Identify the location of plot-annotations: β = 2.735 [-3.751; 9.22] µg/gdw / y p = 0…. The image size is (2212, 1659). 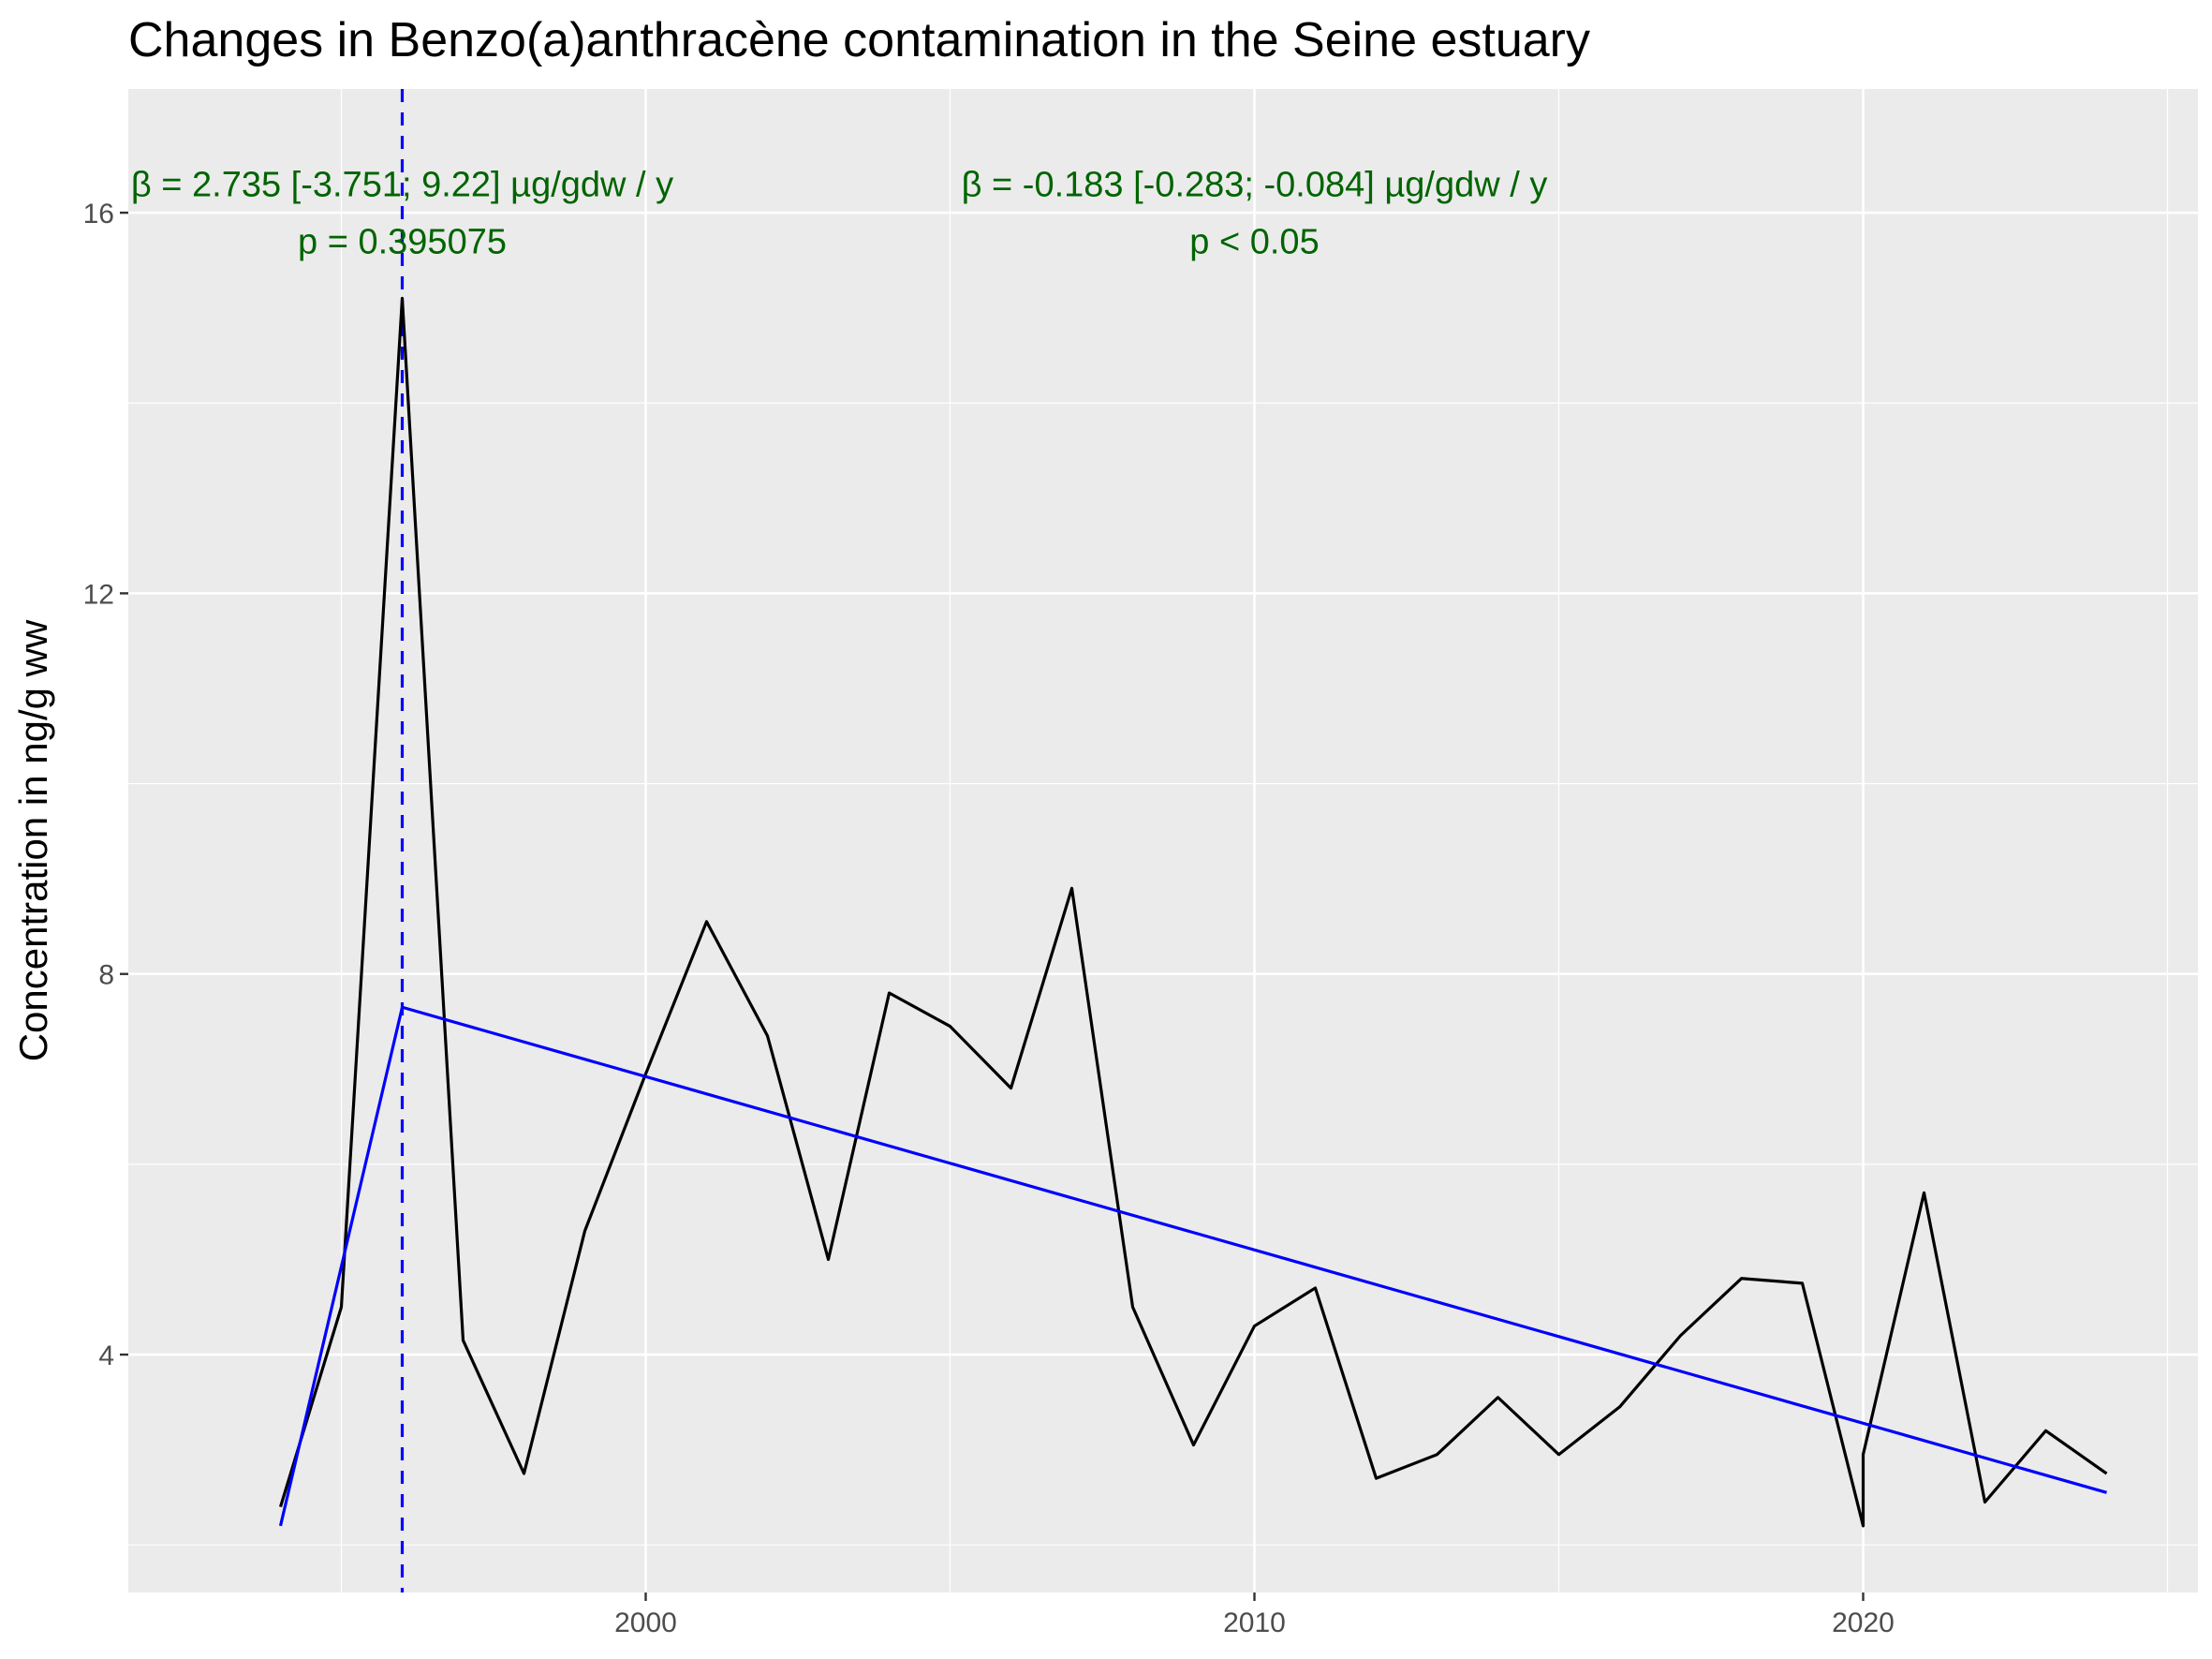
(840, 214).